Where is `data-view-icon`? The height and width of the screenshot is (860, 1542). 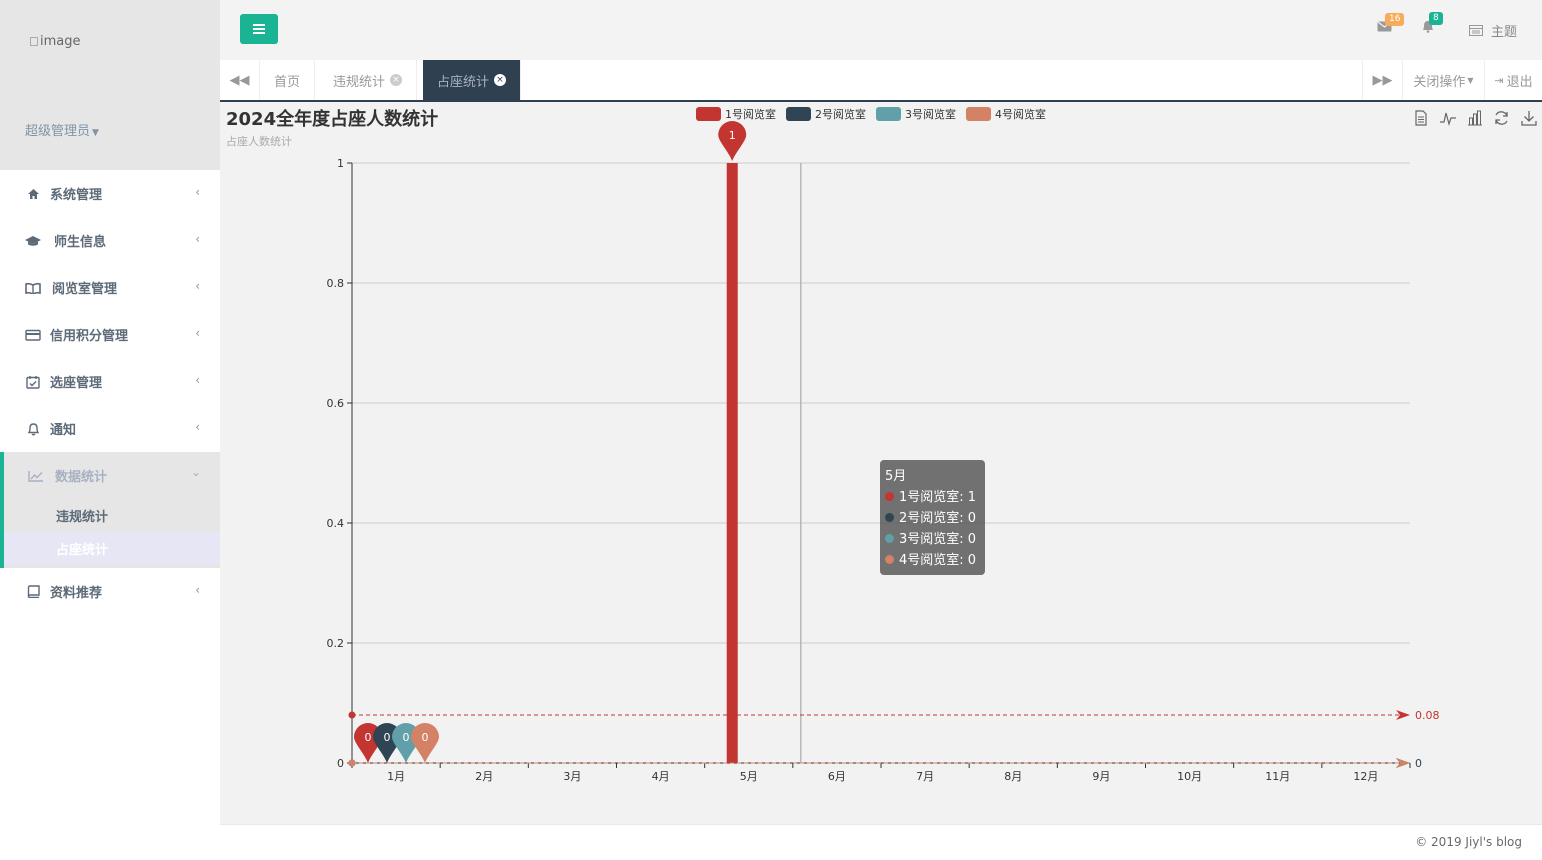
data-view-icon is located at coordinates (1420, 117).